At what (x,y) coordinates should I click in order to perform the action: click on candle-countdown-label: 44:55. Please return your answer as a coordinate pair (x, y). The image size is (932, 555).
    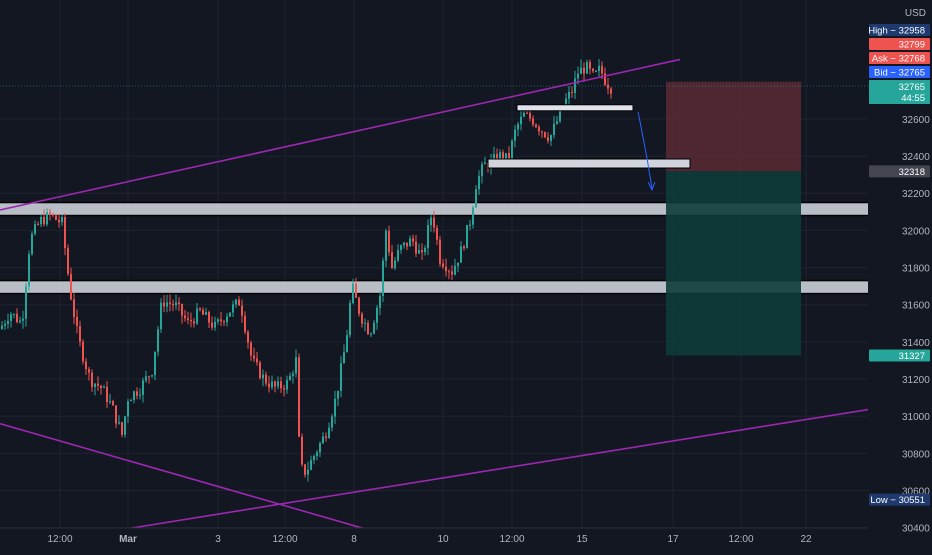
    Looking at the image, I should click on (913, 98).